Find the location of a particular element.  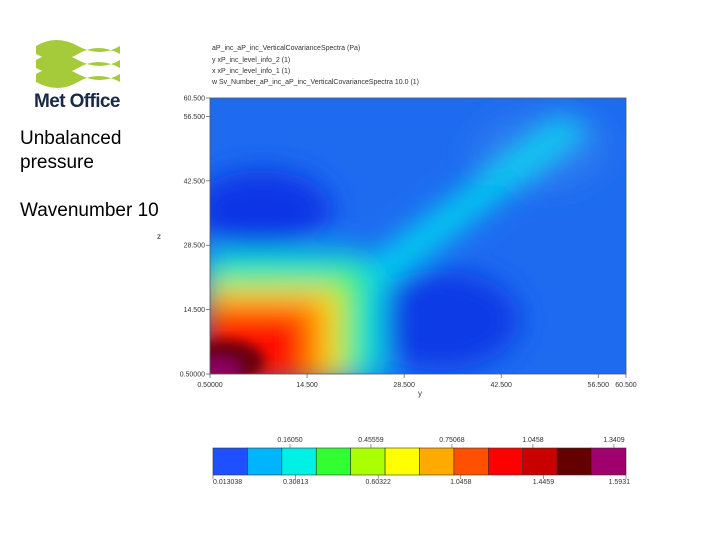

colorbar-top-label: 0.75068 is located at coordinates (451, 440).